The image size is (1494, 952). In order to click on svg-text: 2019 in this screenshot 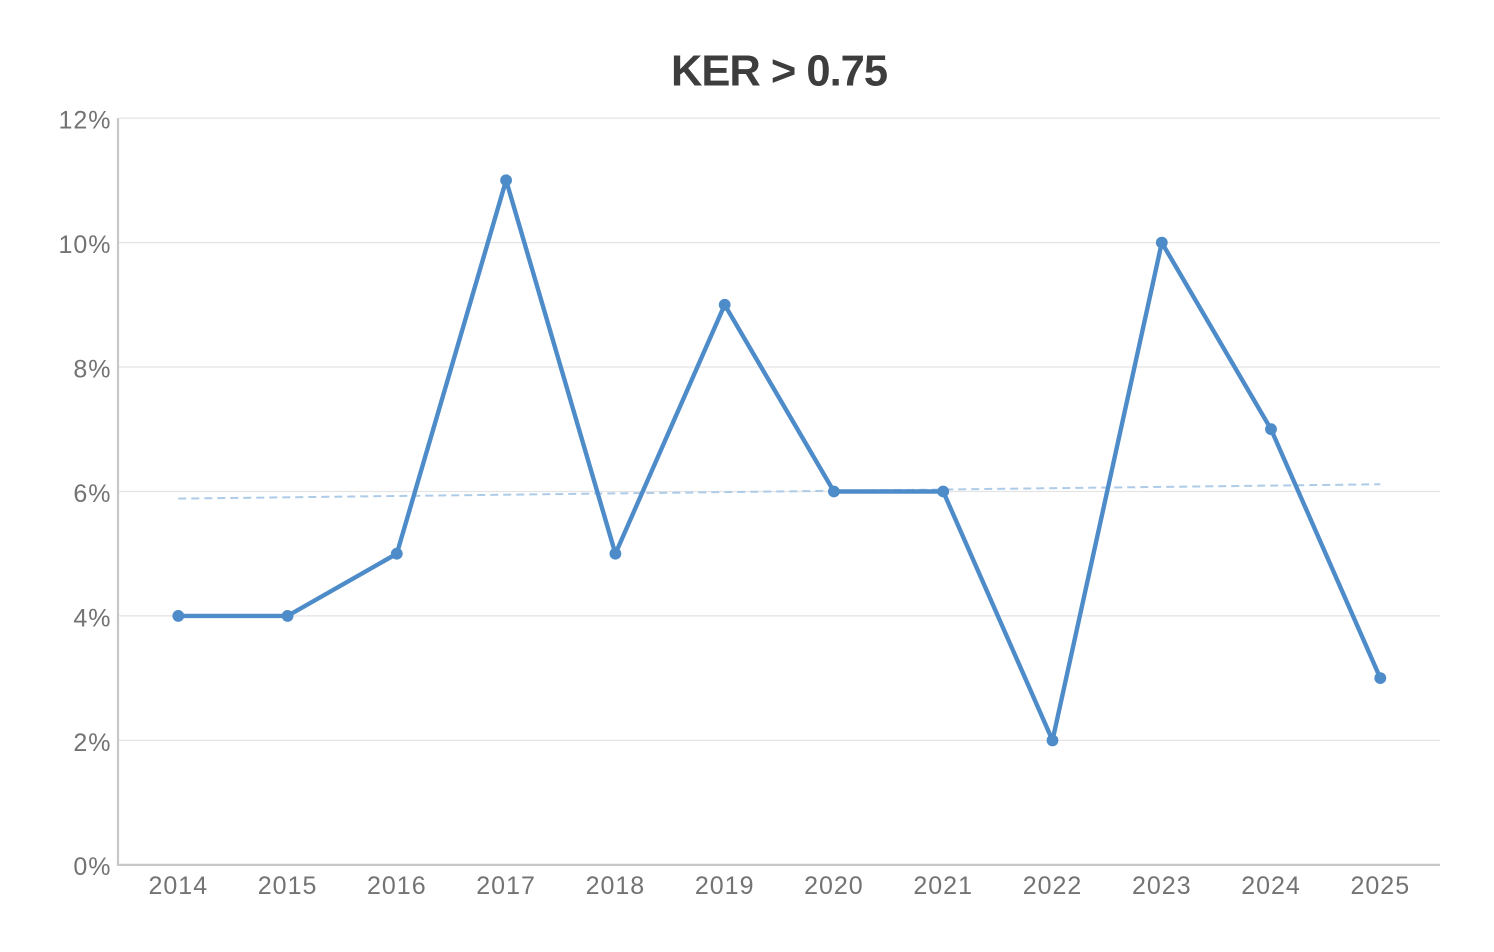, I will do `click(725, 886)`.